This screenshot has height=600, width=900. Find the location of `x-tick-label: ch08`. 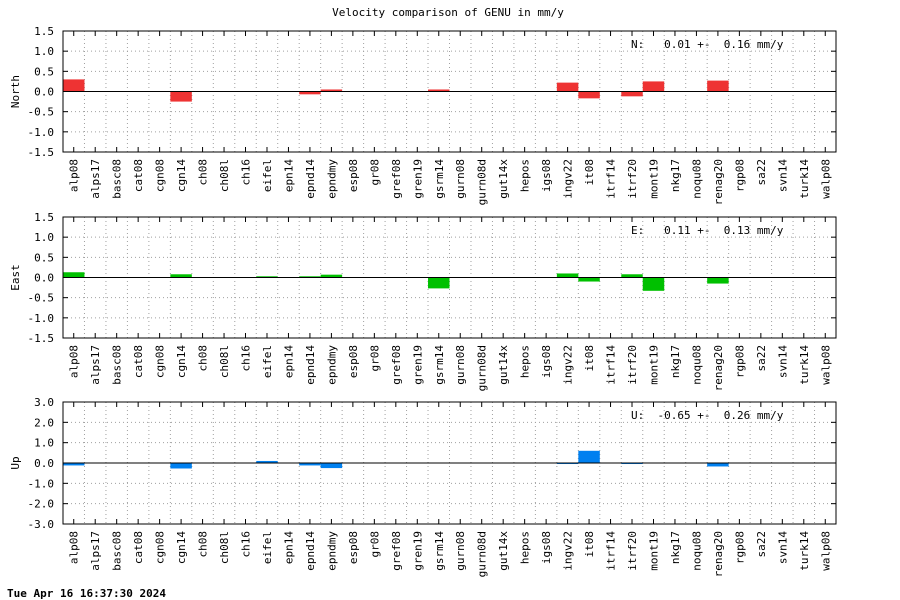

x-tick-label: ch08 is located at coordinates (203, 544).